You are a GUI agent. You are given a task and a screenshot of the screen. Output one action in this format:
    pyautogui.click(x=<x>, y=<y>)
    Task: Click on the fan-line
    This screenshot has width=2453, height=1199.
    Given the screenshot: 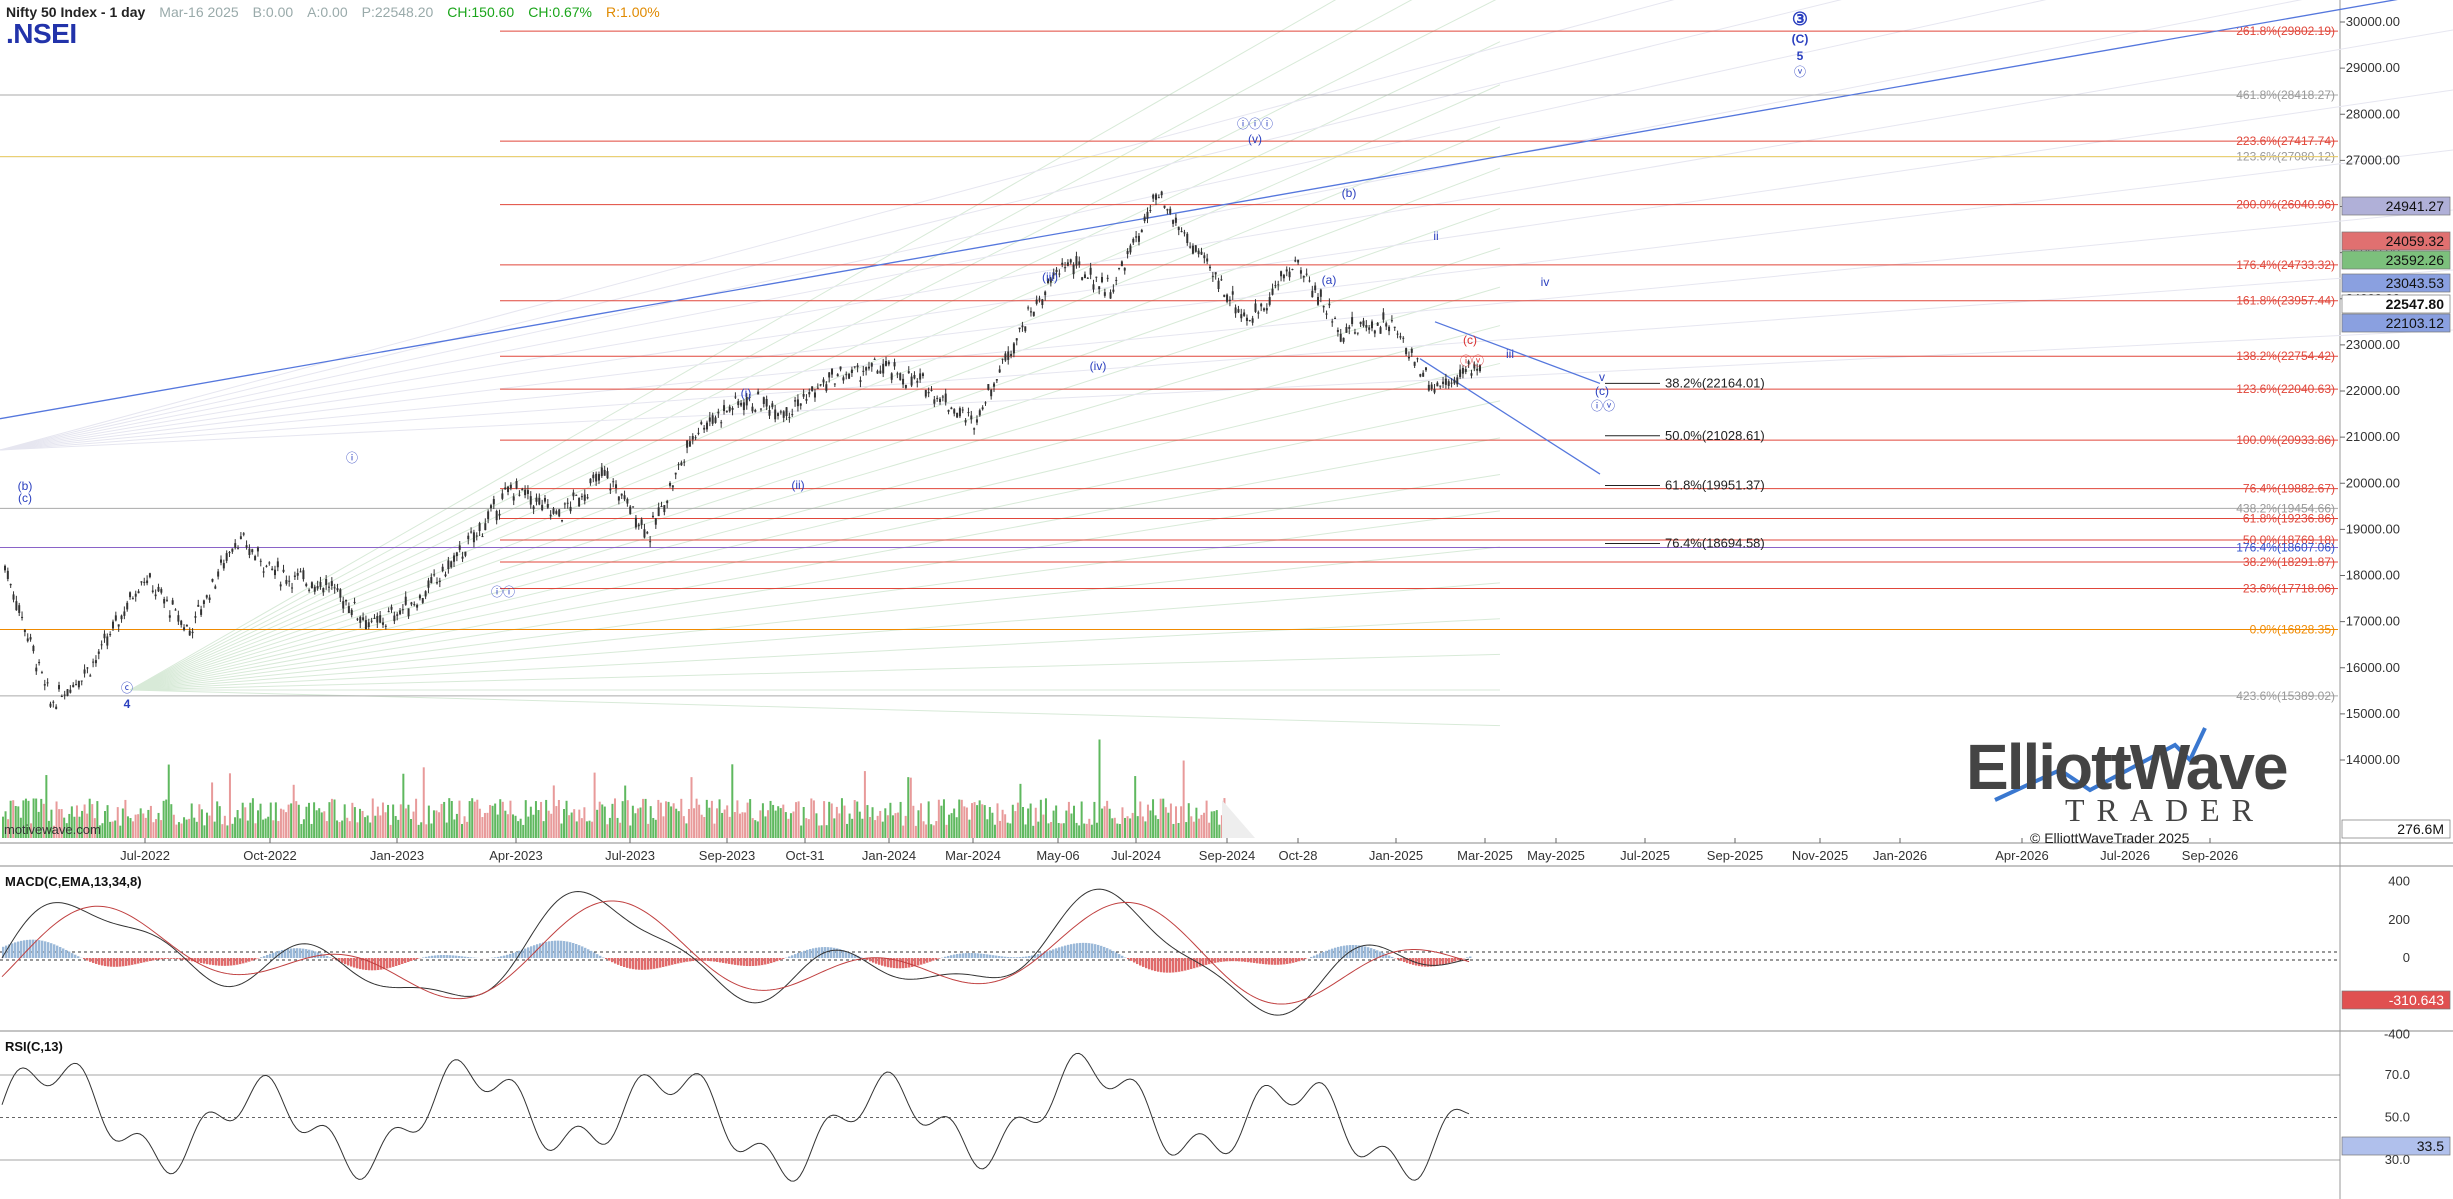 What is the action you would take?
    pyautogui.click(x=815, y=654)
    